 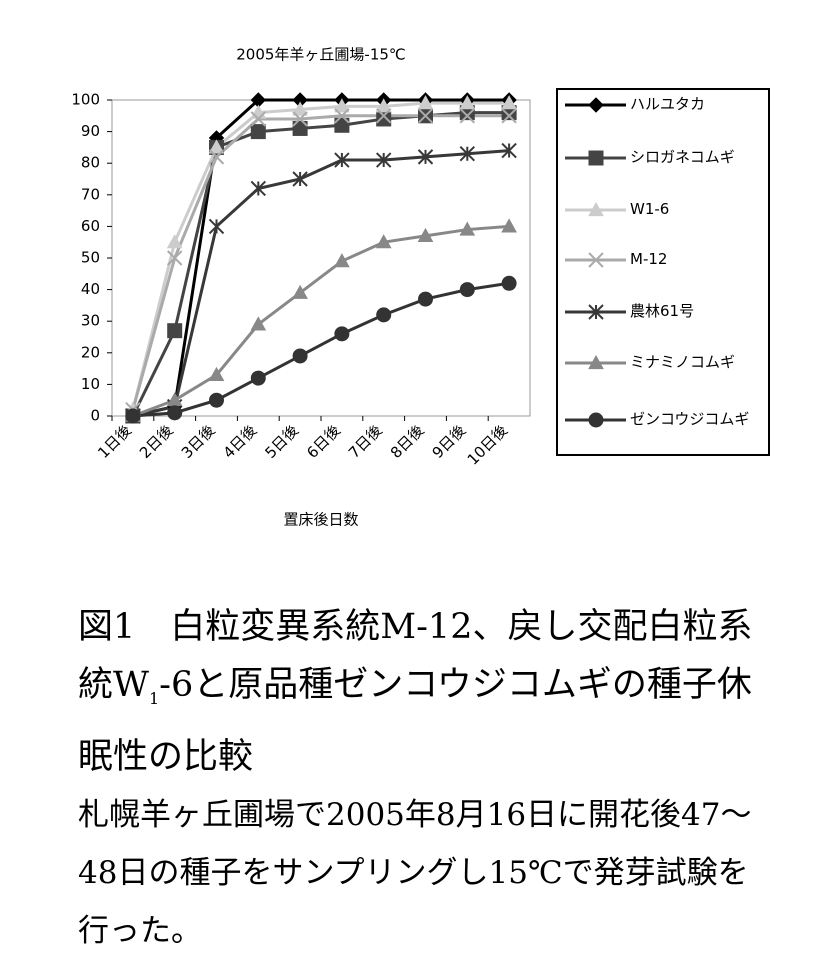 What do you see at coordinates (95, 416) in the screenshot?
I see `y-tick-label: 0` at bounding box center [95, 416].